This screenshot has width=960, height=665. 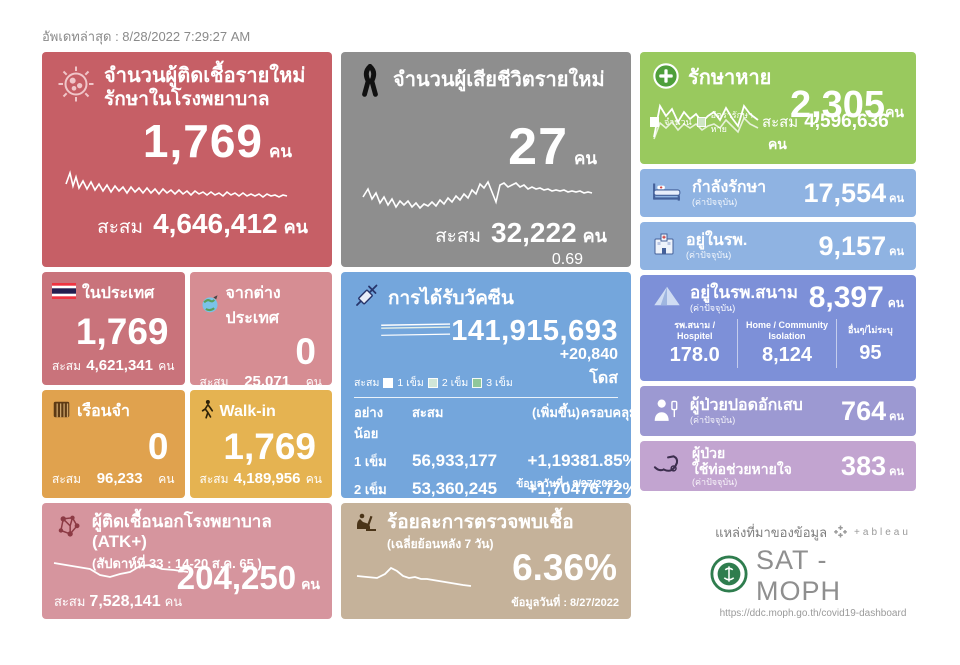 What do you see at coordinates (369, 423) in the screenshot?
I see `vaccine-col-header: อย่างน้อย` at bounding box center [369, 423].